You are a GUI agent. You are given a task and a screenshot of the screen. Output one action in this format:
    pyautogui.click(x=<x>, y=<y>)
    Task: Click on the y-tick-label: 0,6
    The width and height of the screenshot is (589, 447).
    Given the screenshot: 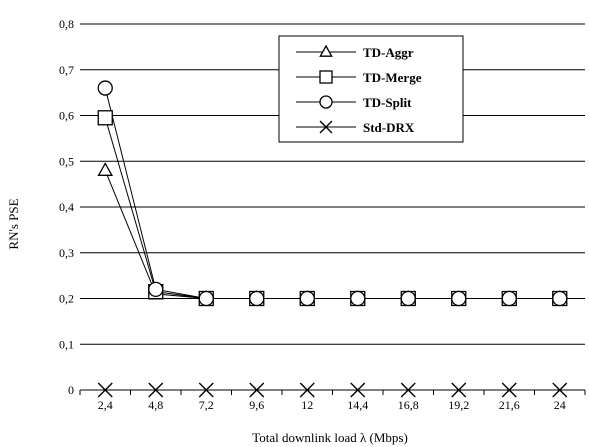 What is the action you would take?
    pyautogui.click(x=66, y=116)
    